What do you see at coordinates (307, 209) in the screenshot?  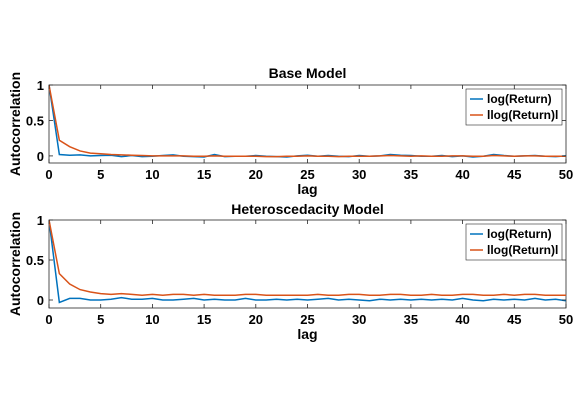 I see `chart-title: Heteroscedacity Model` at bounding box center [307, 209].